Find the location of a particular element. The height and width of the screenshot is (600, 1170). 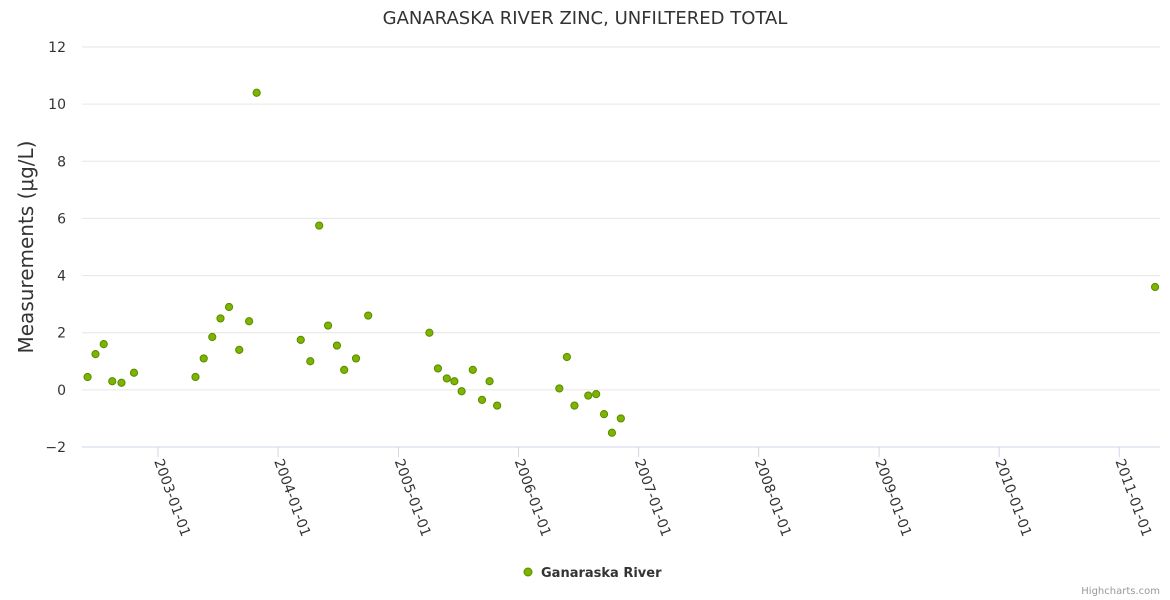

y-tick-label: 8 is located at coordinates (61, 162).